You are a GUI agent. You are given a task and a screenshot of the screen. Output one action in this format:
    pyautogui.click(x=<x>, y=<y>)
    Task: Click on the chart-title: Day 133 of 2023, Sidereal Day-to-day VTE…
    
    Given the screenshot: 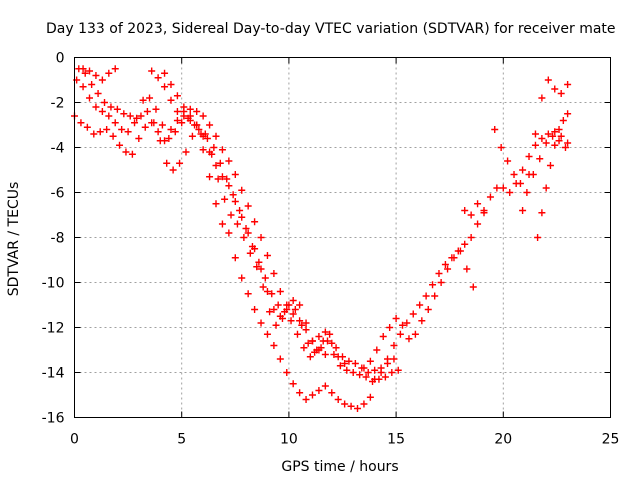 What is the action you would take?
    pyautogui.click(x=331, y=29)
    